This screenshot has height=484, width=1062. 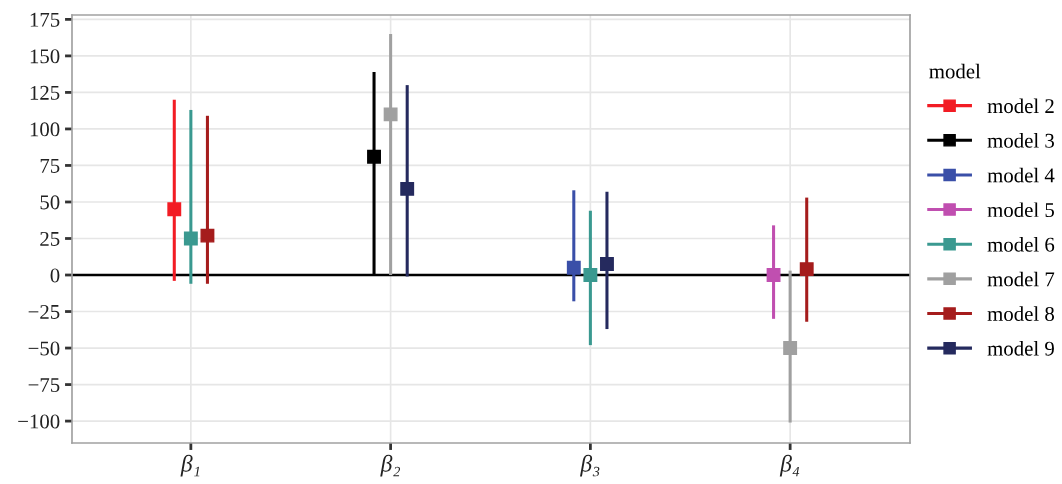 What do you see at coordinates (39, 421) in the screenshot?
I see `y-tick-label: −100` at bounding box center [39, 421].